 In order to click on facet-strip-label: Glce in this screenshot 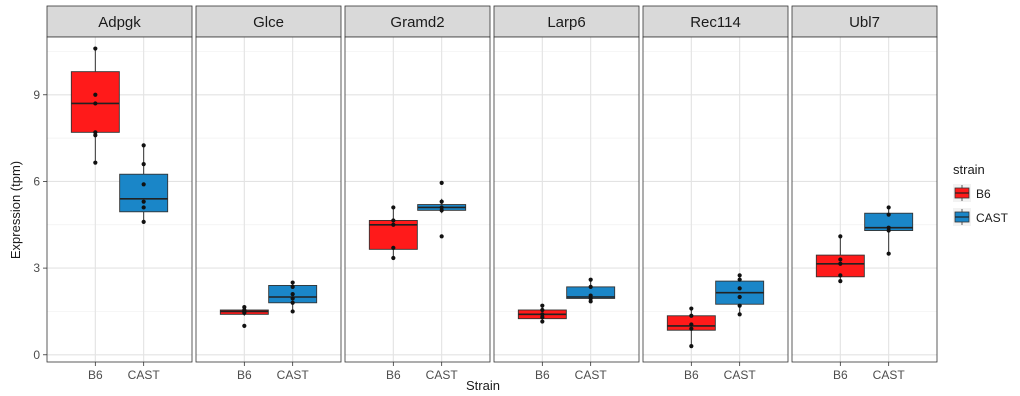, I will do `click(268, 22)`.